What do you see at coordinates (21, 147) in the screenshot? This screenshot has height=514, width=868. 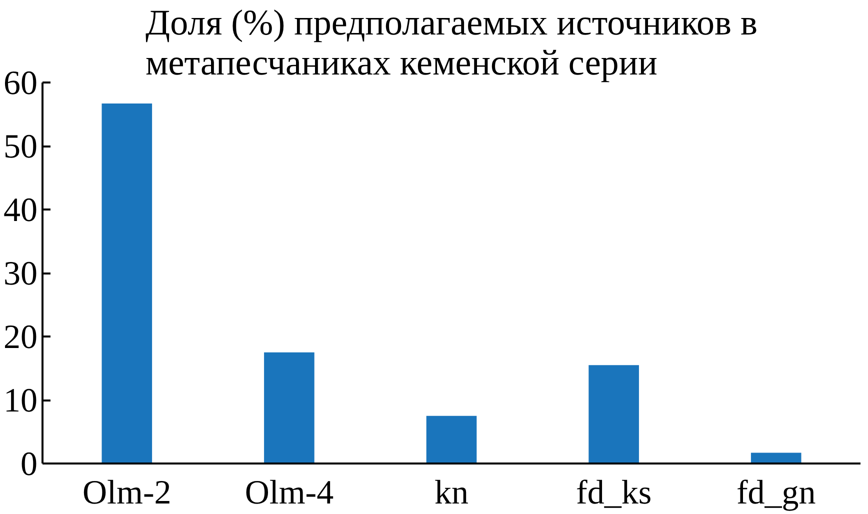 I see `y-tick-label: 50` at bounding box center [21, 147].